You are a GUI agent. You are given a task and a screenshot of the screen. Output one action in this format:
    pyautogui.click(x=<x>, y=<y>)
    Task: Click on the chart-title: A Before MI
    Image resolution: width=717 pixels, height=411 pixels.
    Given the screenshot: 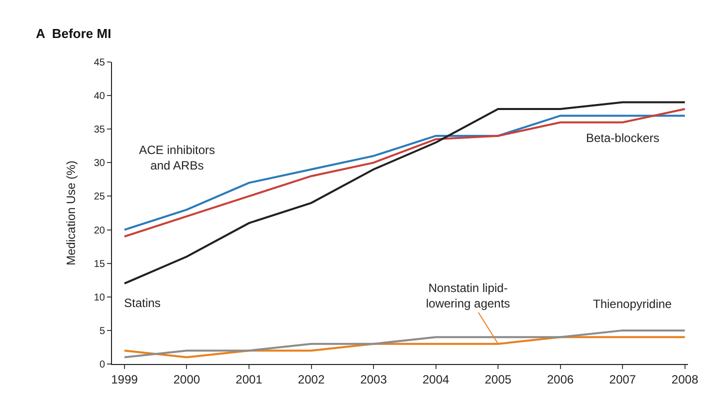 What is the action you would take?
    pyautogui.click(x=74, y=33)
    